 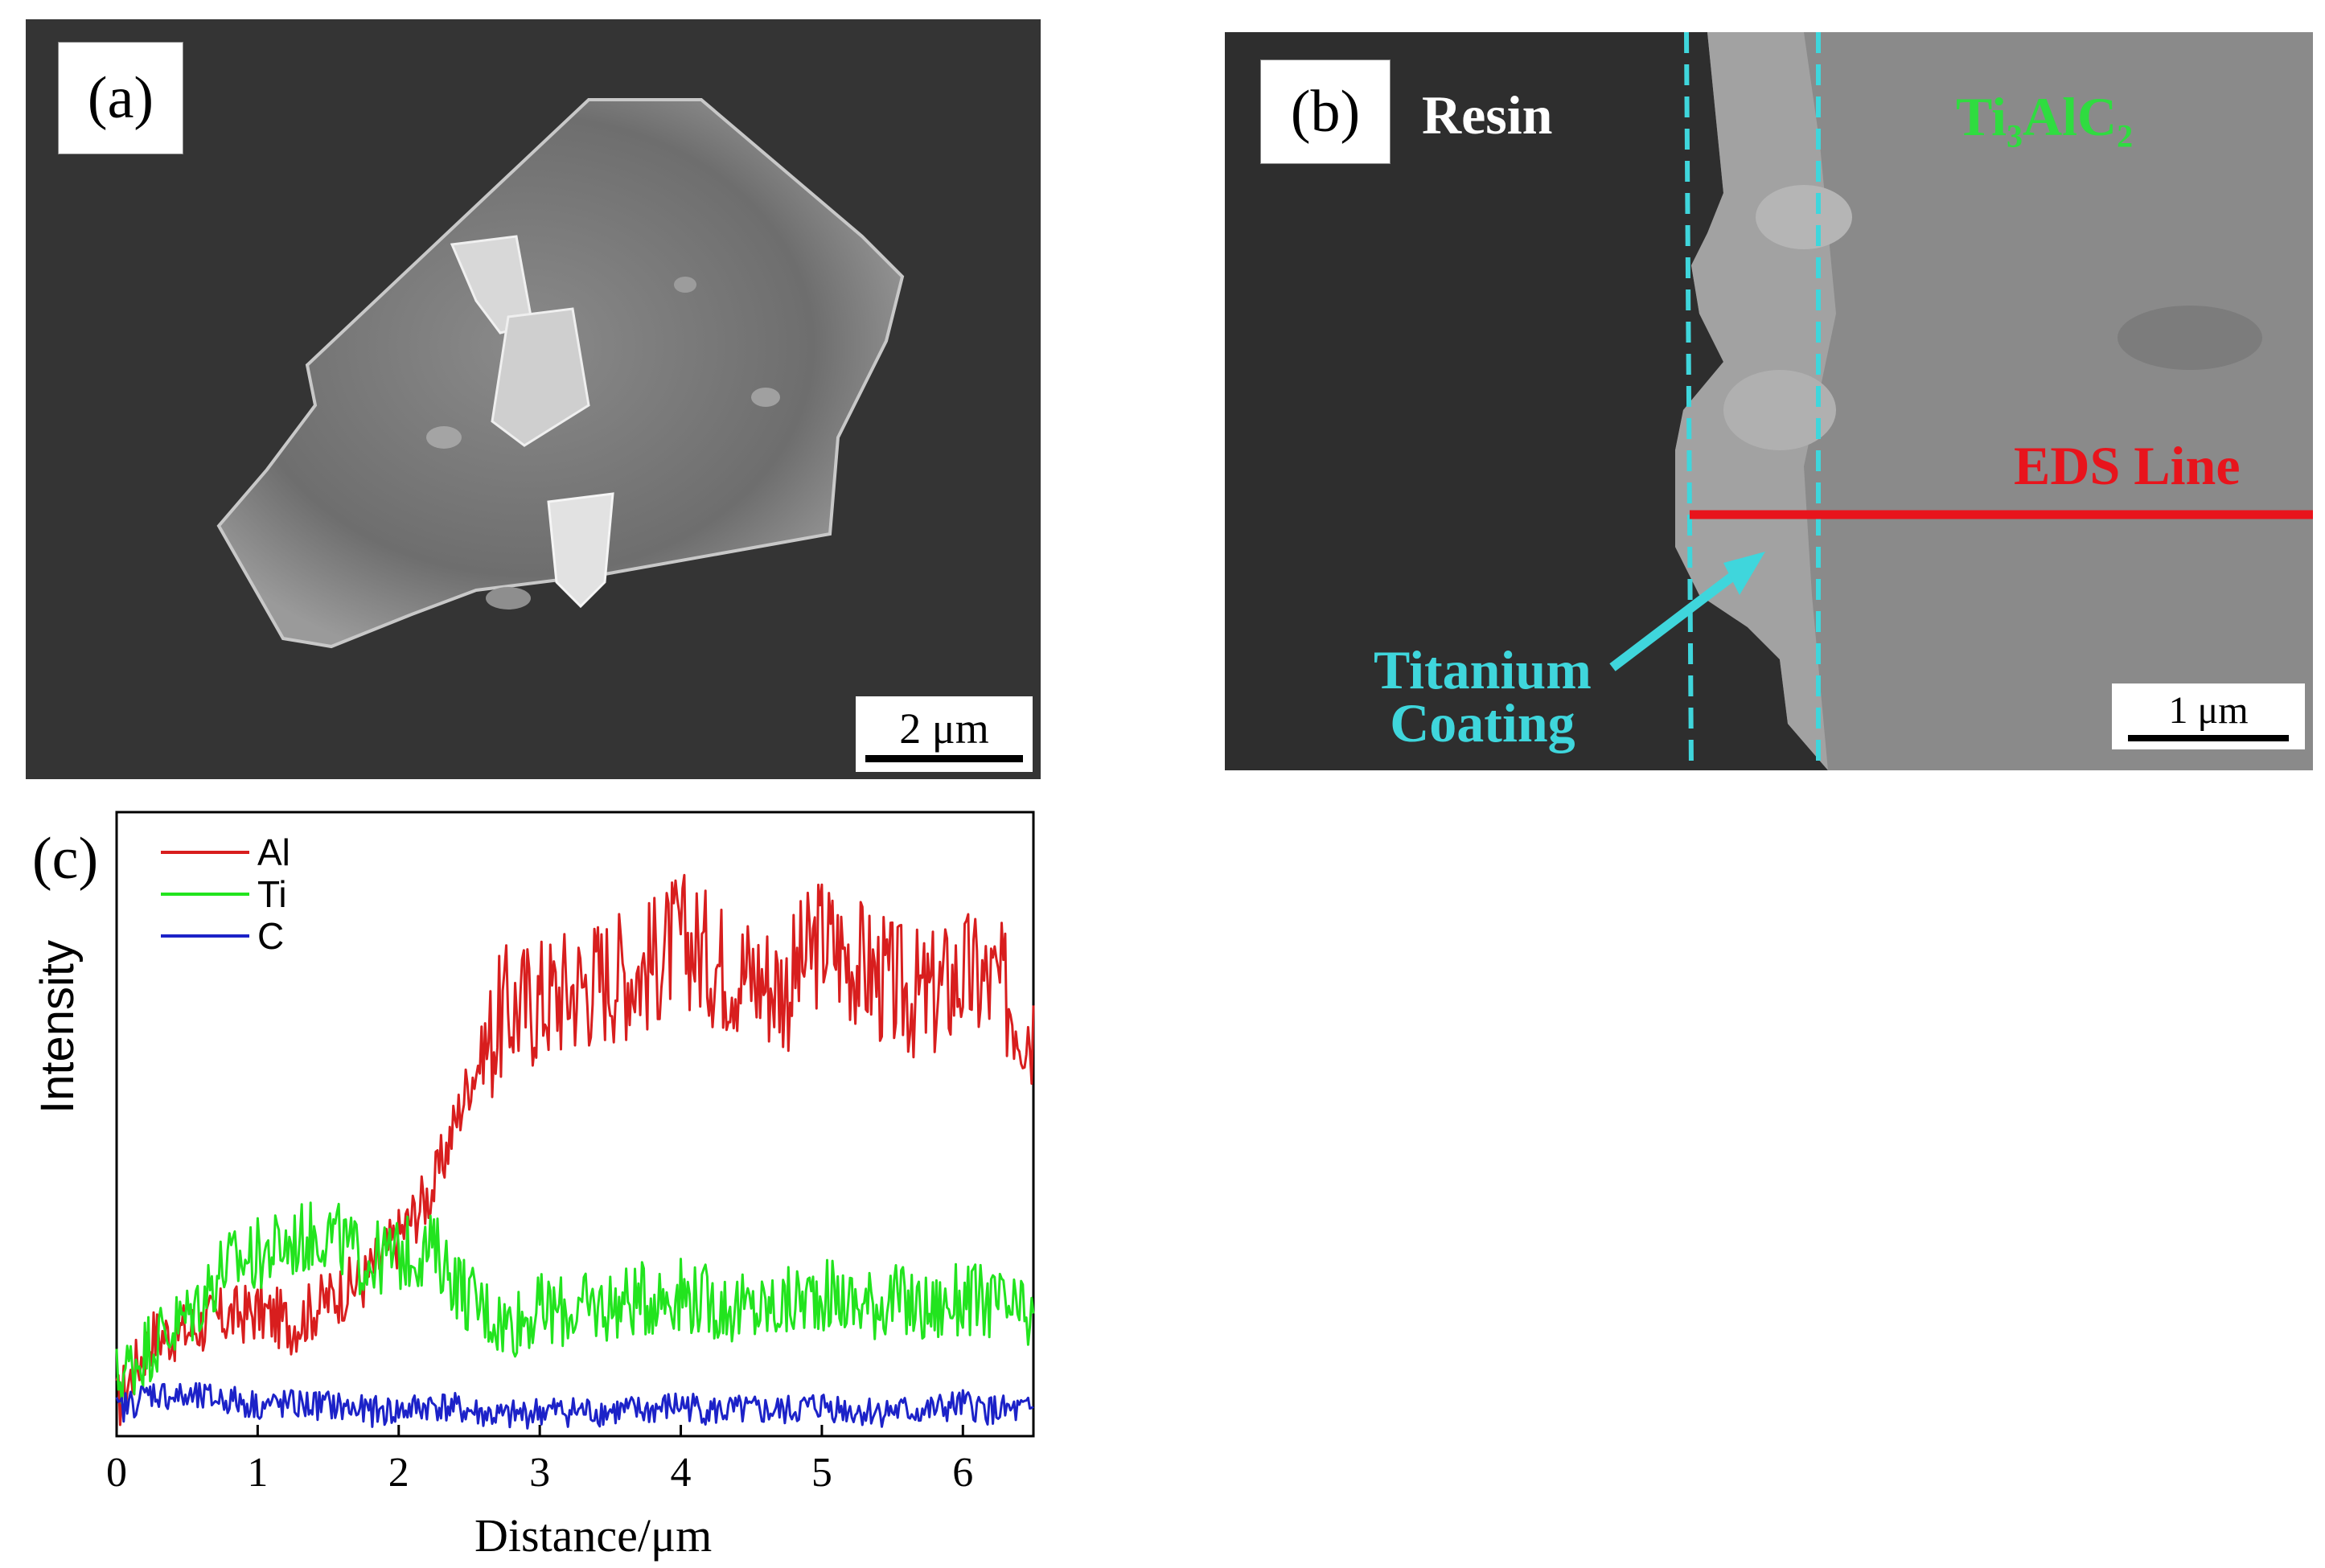 I want to click on x-tick-label: 3, so click(x=539, y=1473).